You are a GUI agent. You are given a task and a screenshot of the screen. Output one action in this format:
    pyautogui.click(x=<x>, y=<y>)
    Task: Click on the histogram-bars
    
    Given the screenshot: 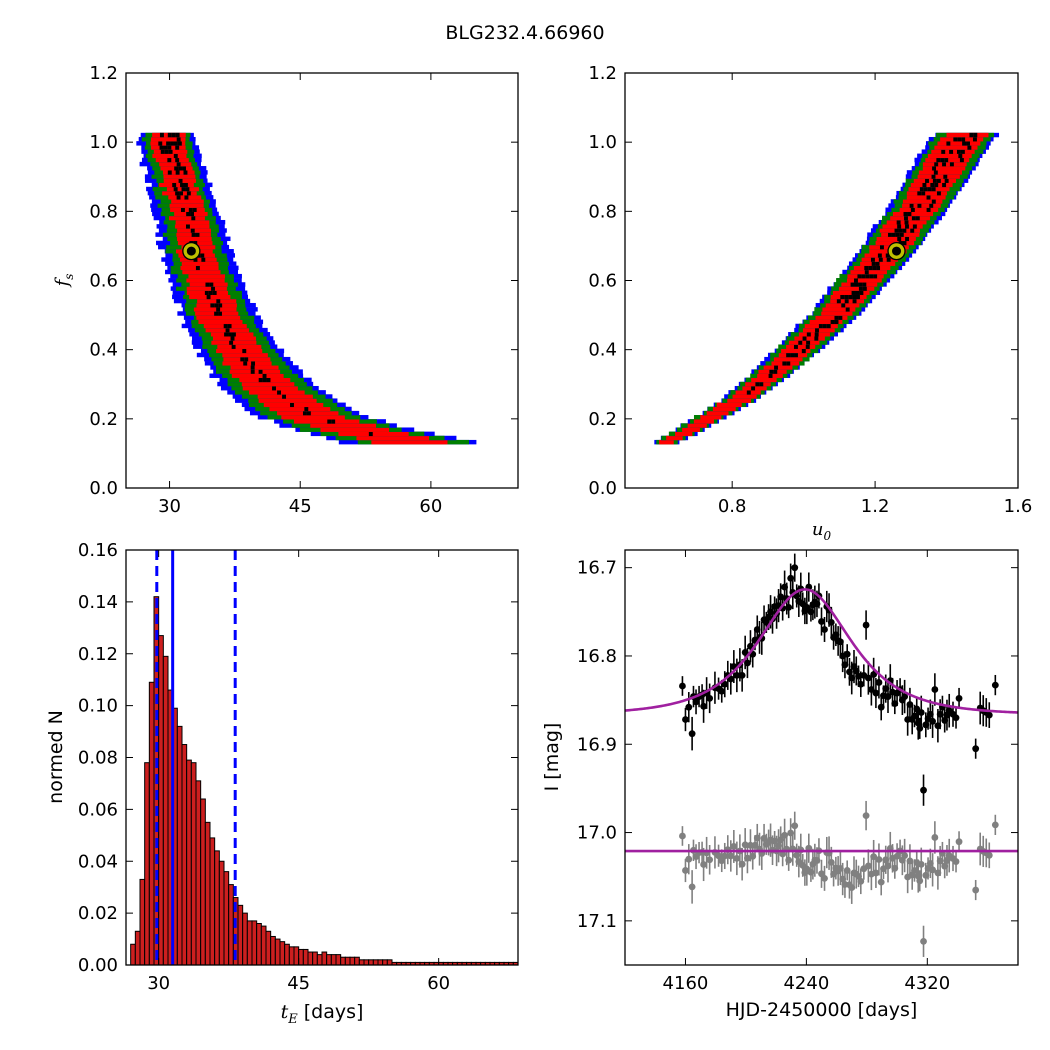 What is the action you would take?
    pyautogui.click(x=324, y=757)
    